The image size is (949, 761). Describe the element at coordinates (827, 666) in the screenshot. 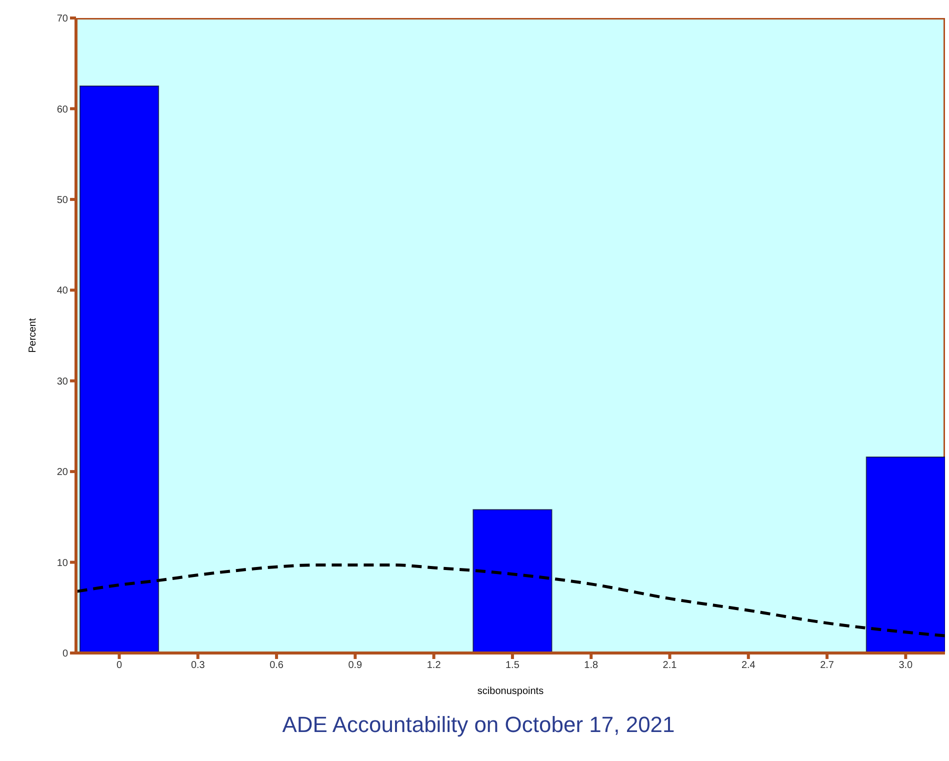

I see `x-tick-label: 2.7` at that location.